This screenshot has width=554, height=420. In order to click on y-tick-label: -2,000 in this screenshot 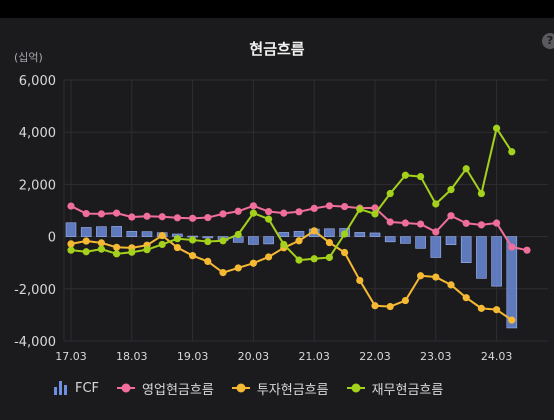, I will do `click(35, 290)`.